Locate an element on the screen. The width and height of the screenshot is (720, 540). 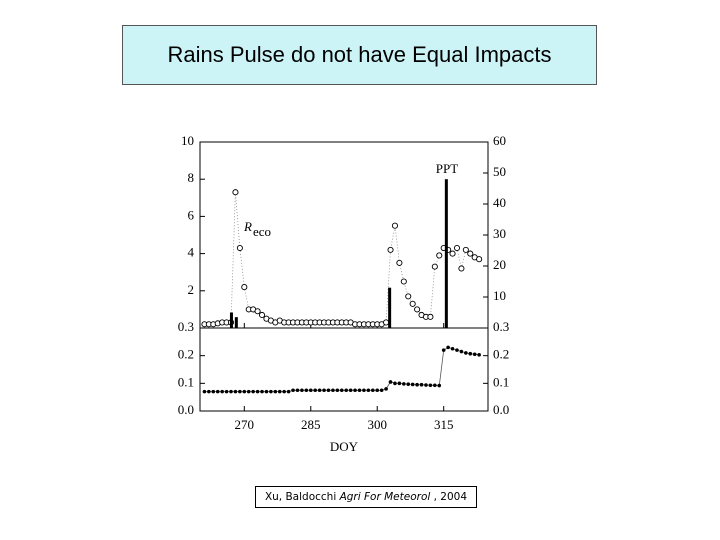
annotation-sub: eco is located at coordinates (262, 231).